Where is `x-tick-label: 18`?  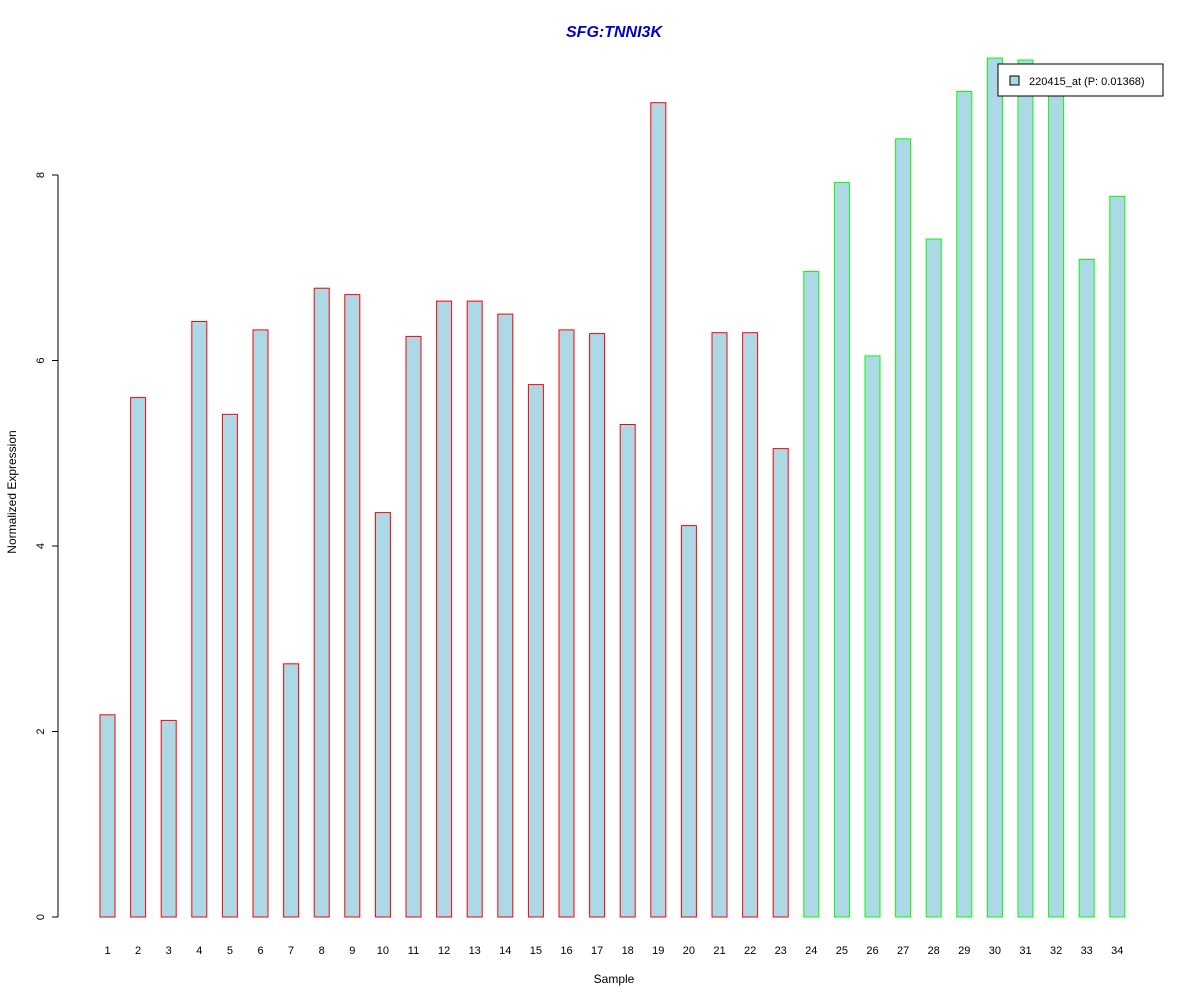
x-tick-label: 18 is located at coordinates (628, 951).